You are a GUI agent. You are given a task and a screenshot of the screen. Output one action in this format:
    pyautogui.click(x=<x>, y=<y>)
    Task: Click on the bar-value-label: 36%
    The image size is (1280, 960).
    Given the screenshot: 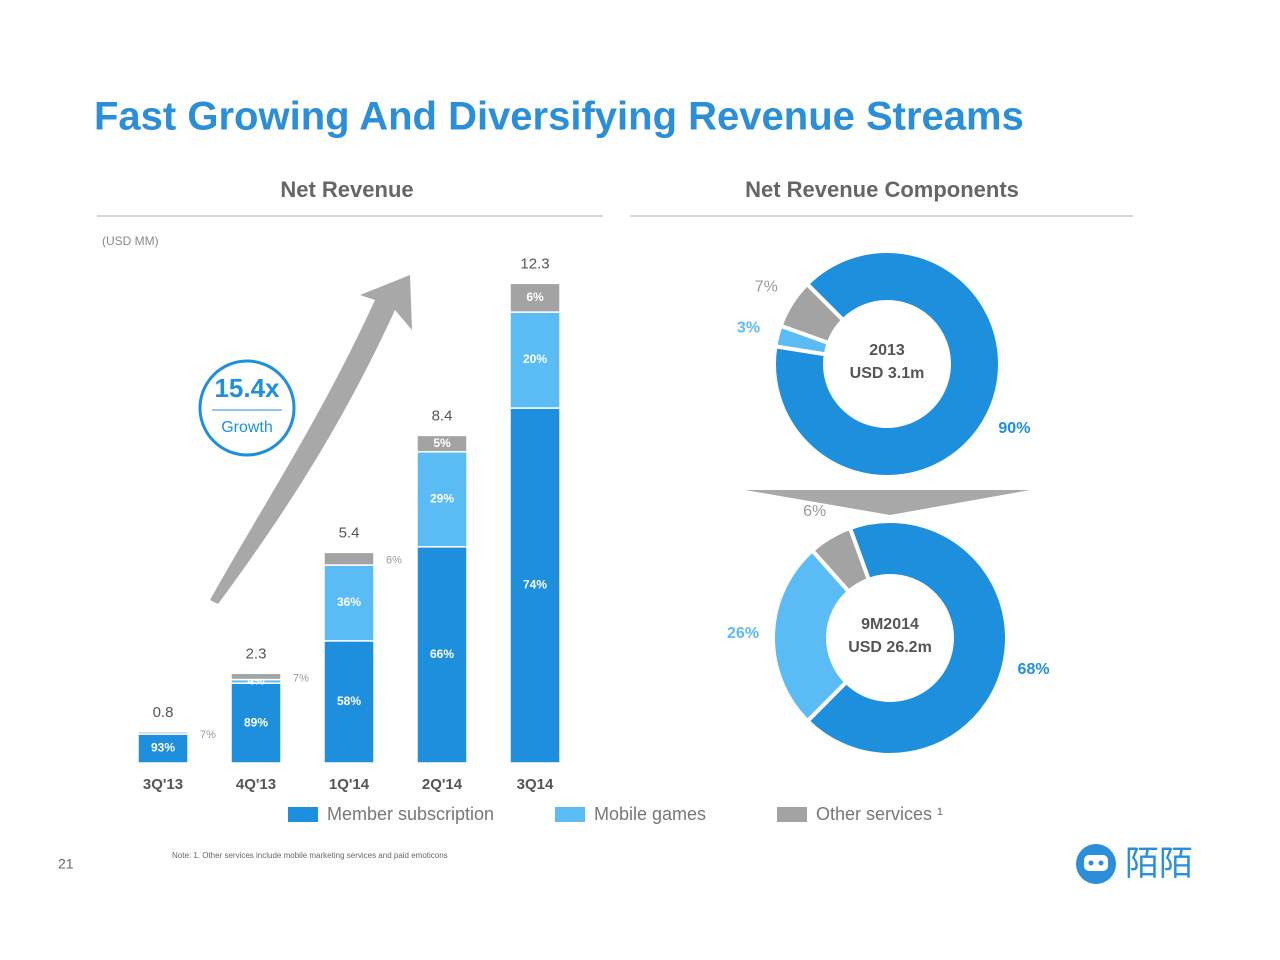 What is the action you would take?
    pyautogui.click(x=349, y=602)
    